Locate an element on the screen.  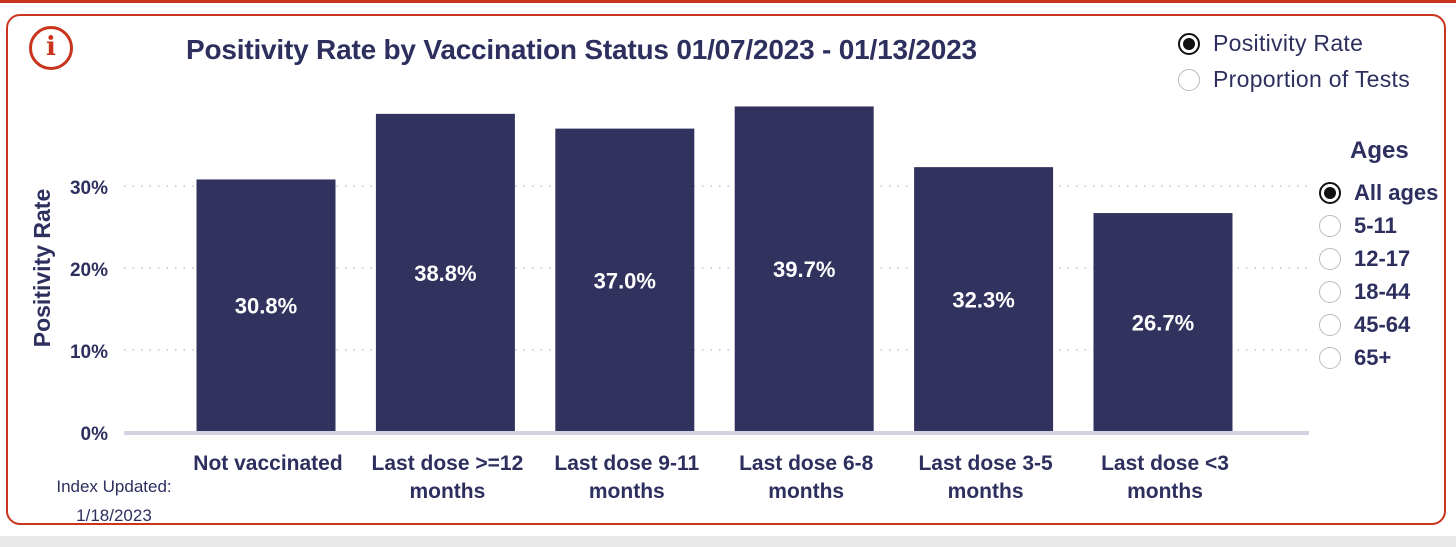
top-accent-line is located at coordinates (728, 1).